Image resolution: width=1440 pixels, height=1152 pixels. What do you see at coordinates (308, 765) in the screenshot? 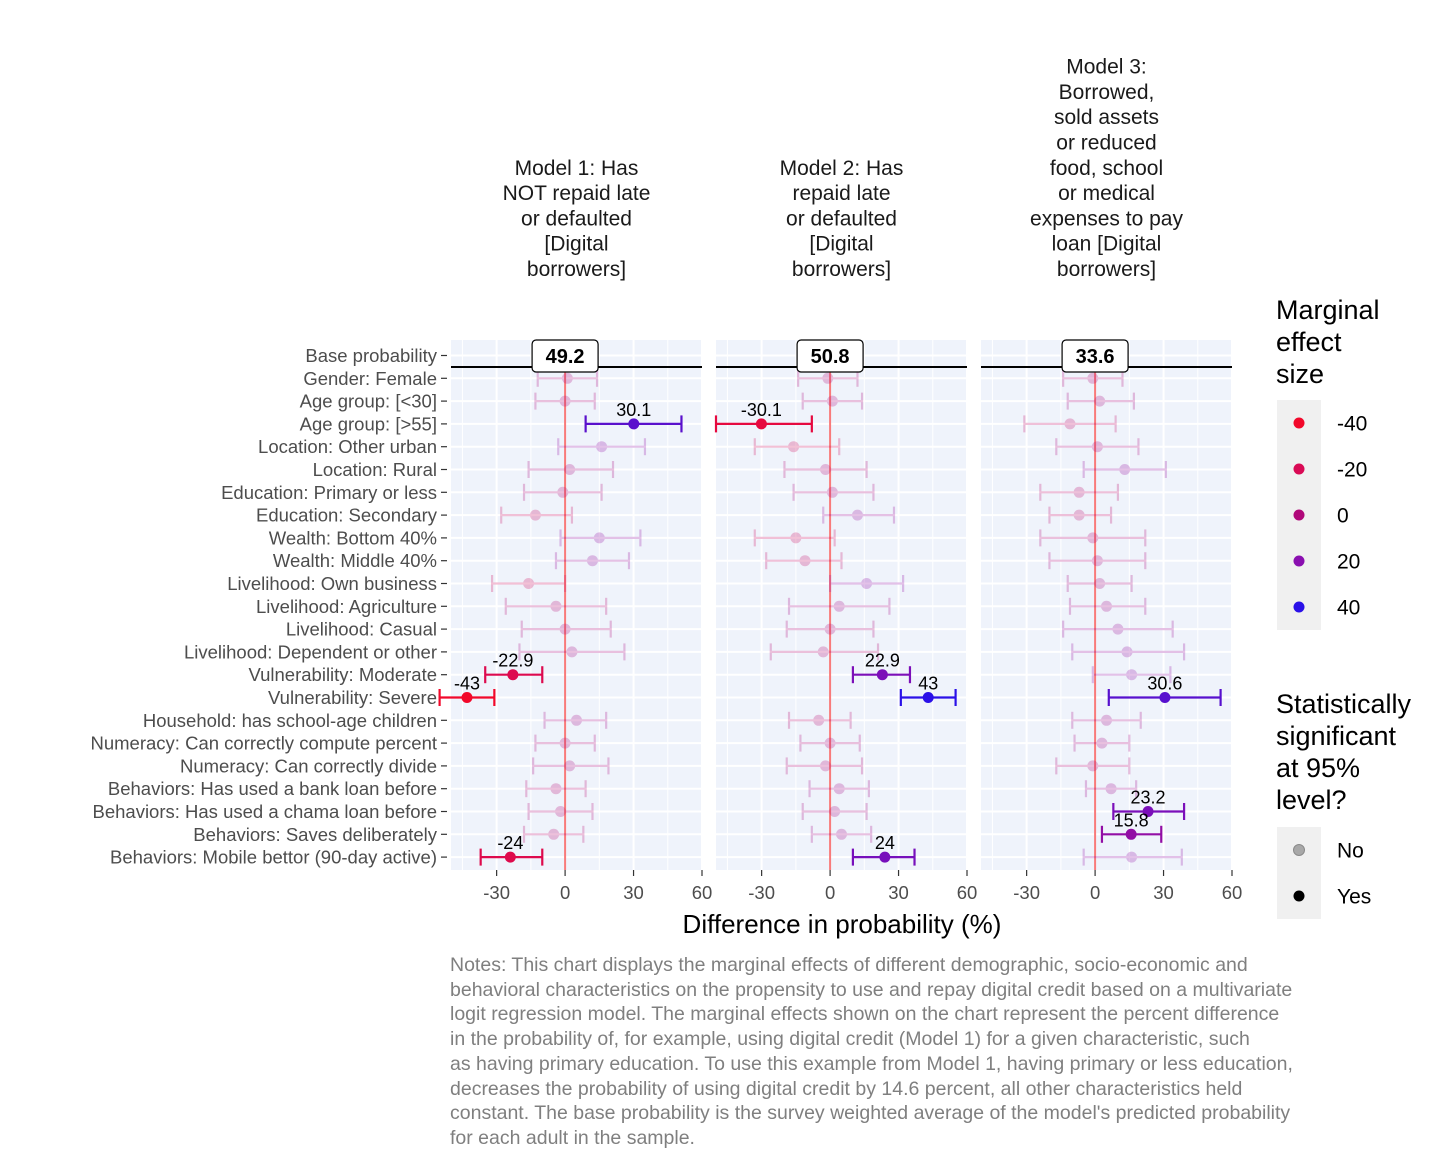
I see `y-axis-label-18: Numeracy: Can correctly divide` at bounding box center [308, 765].